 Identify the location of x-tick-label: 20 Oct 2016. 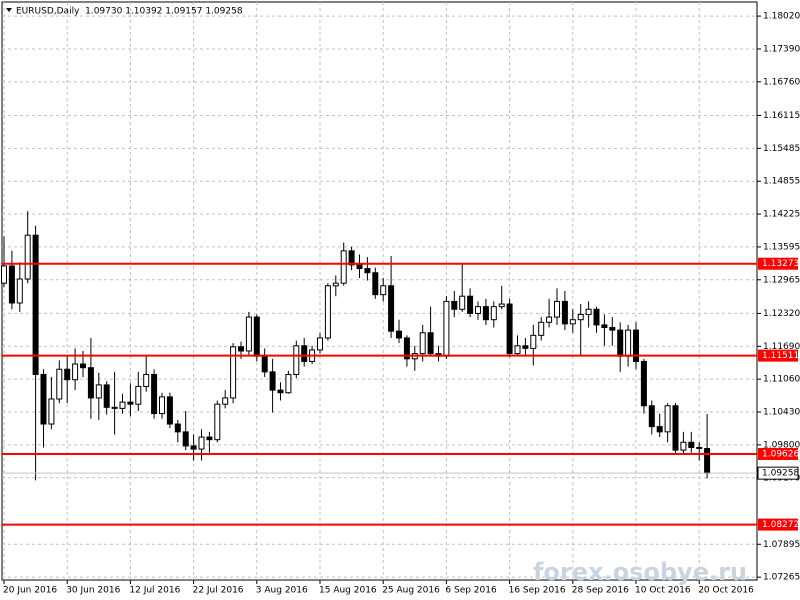
(726, 591).